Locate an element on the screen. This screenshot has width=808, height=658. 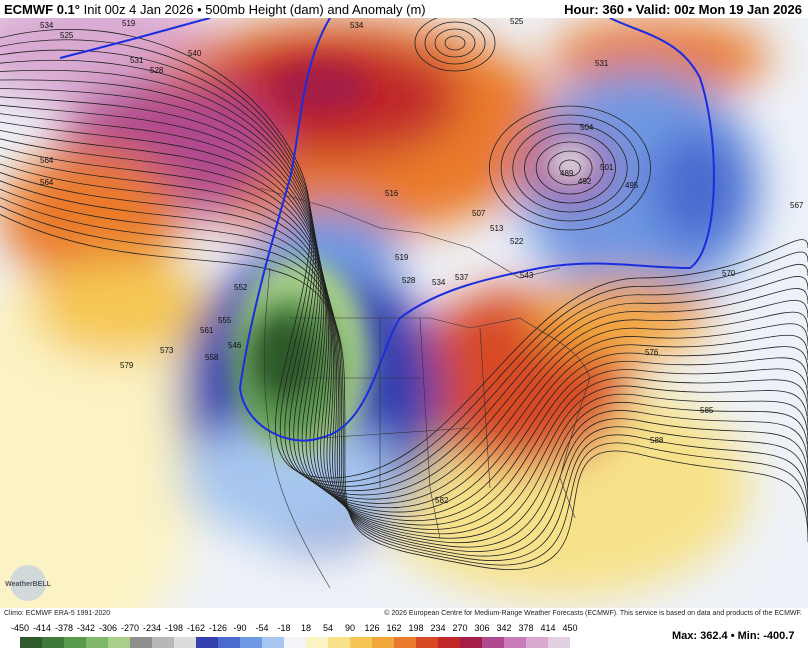
contour-label: 525 is located at coordinates (517, 22).